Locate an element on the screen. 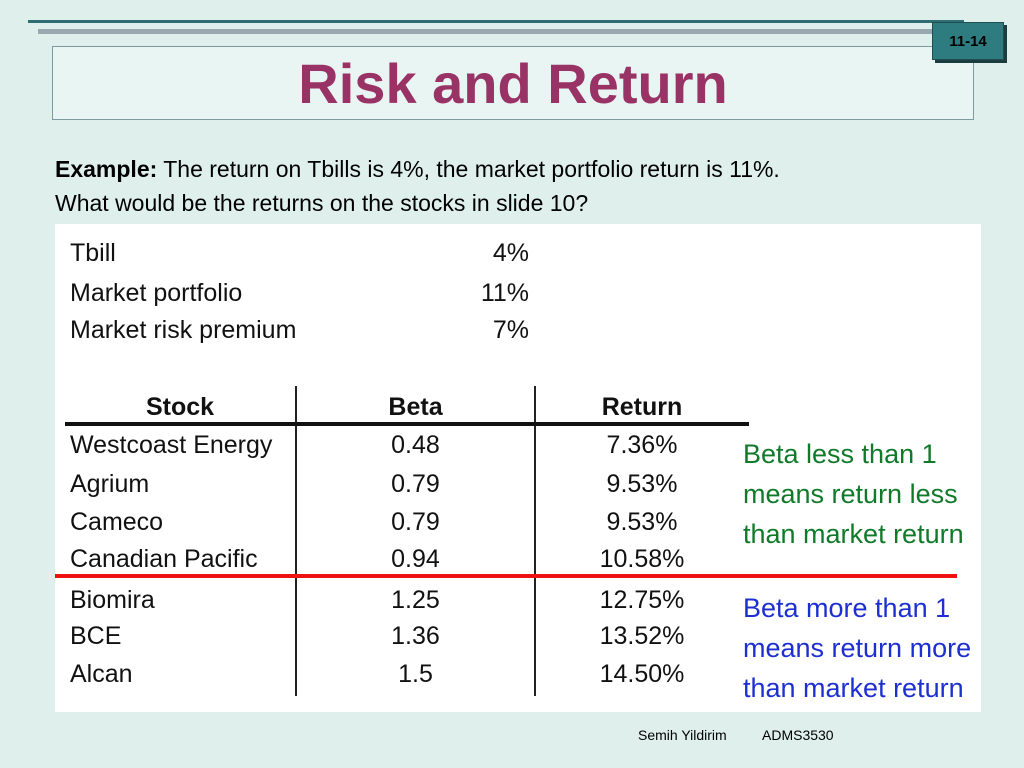 The image size is (1024, 768). slide-title: Risk and Return is located at coordinates (513, 83).